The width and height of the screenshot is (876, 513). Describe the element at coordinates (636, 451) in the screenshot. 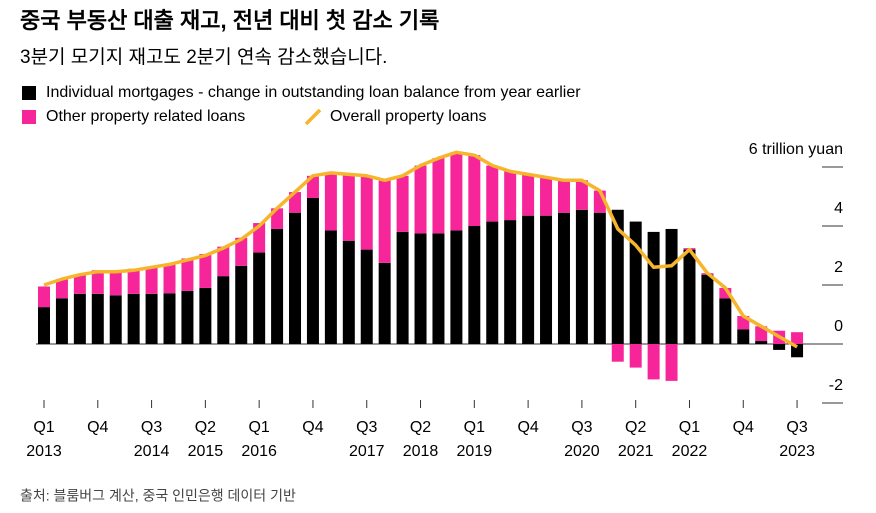

I see `x-year-label: 2021` at that location.